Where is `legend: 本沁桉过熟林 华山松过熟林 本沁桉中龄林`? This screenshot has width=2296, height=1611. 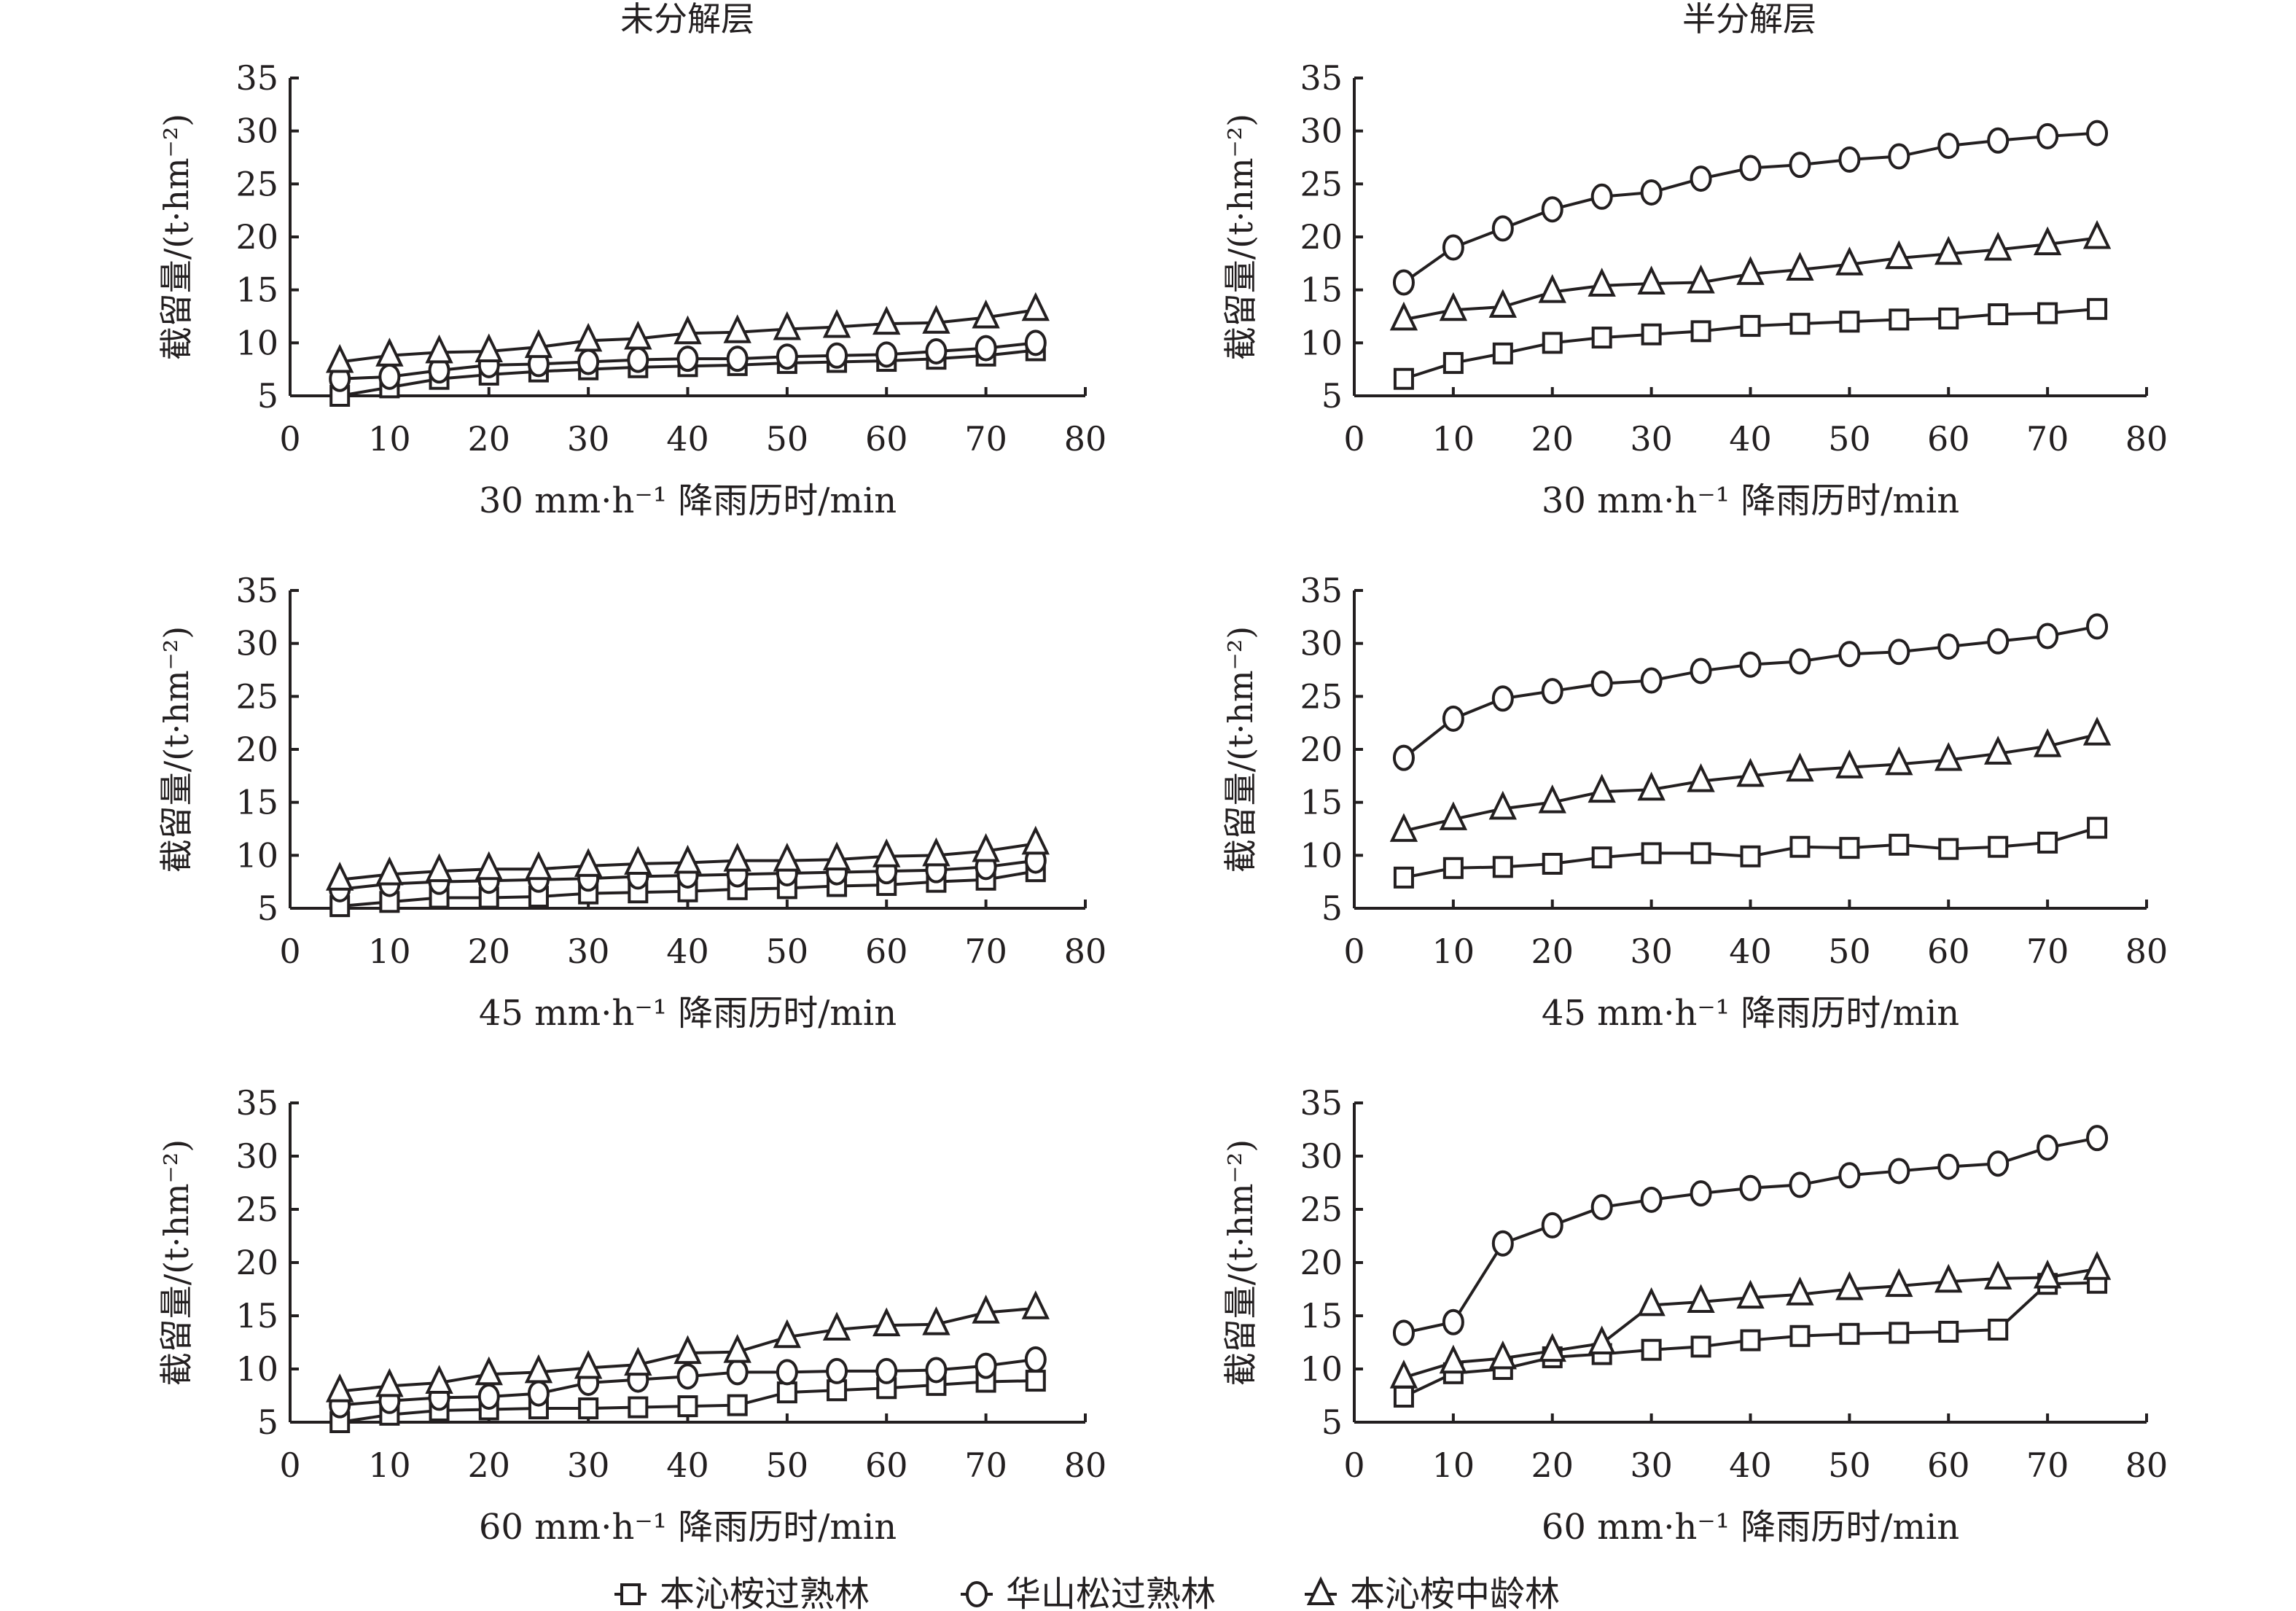 legend: 本沁桉过熟林 华山松过熟林 本沁桉中龄林 is located at coordinates (1087, 1592).